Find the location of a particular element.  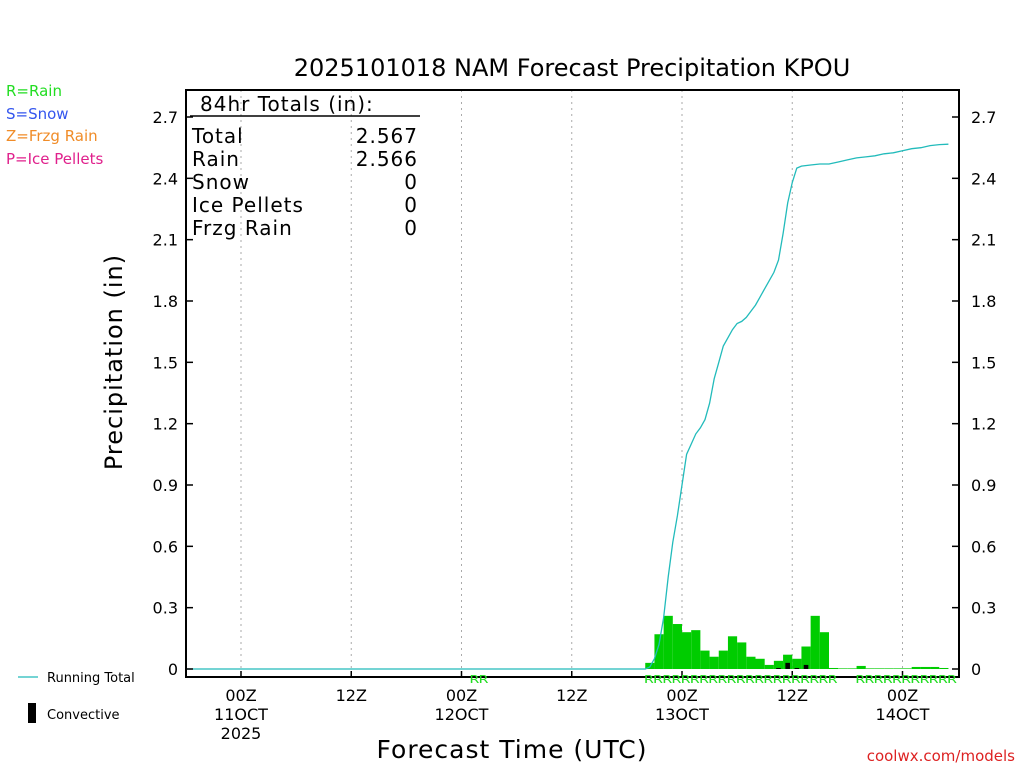

precip-type-marker-0: RR is located at coordinates (479, 679).